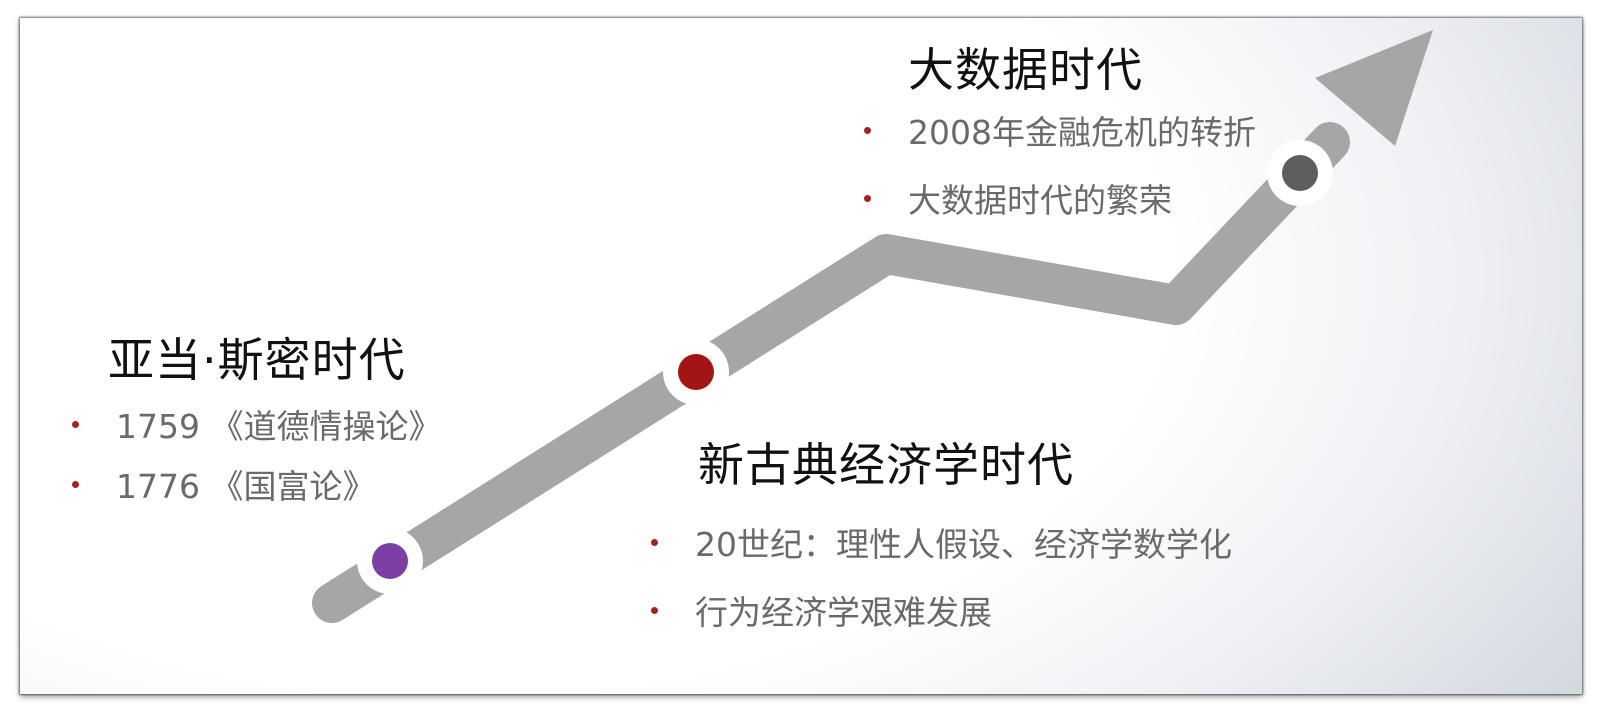 The height and width of the screenshot is (713, 1601). What do you see at coordinates (1060, 164) in the screenshot?
I see `era-list-big-data: 2008年金融危机的转折 大数据时代的繁荣` at bounding box center [1060, 164].